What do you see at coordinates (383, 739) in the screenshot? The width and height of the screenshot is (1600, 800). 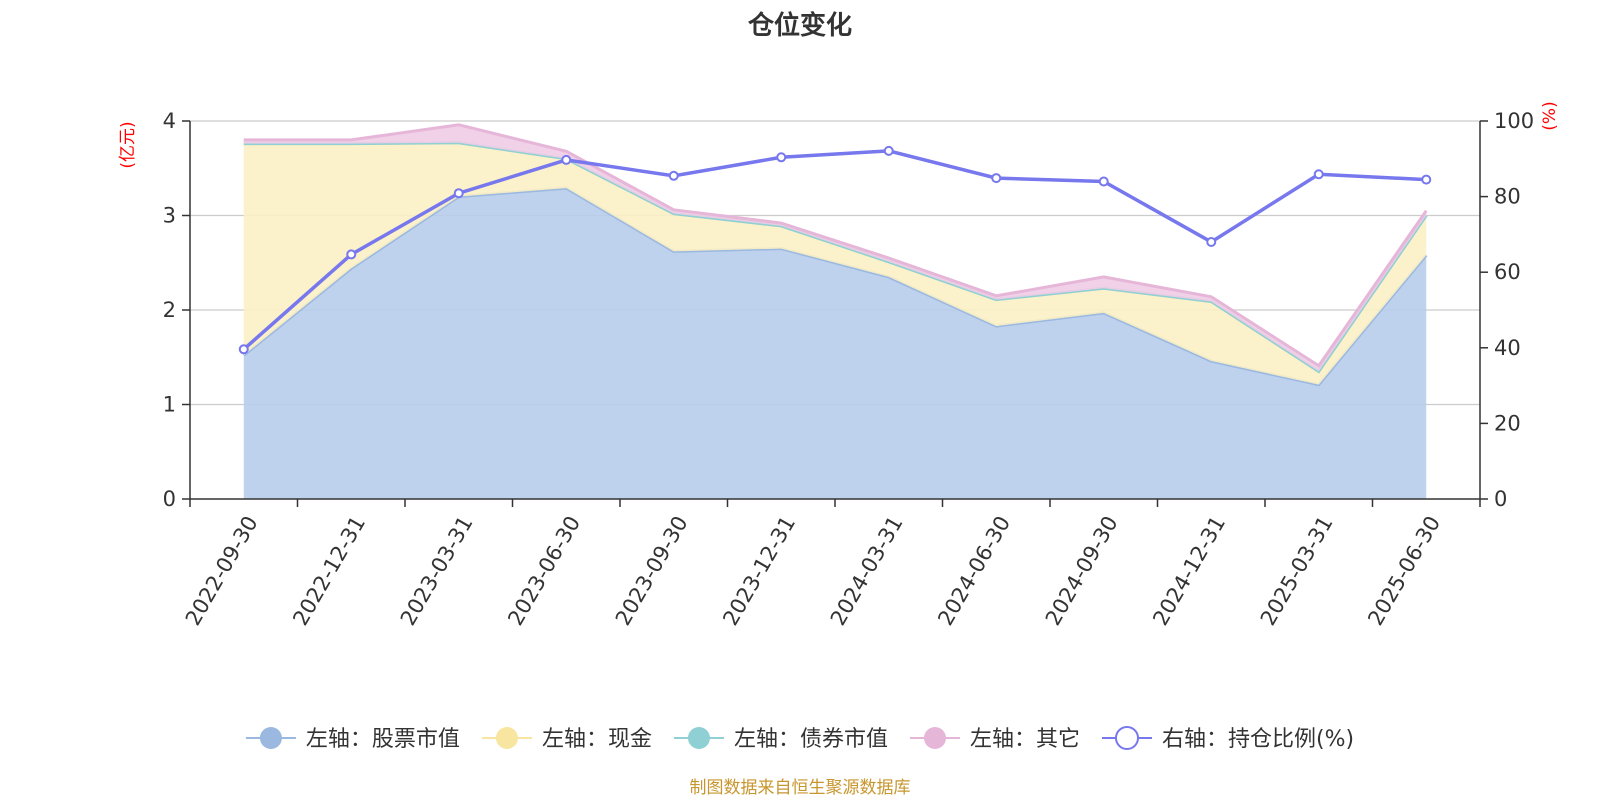 I see `legend-label: 左轴：股票市值` at bounding box center [383, 739].